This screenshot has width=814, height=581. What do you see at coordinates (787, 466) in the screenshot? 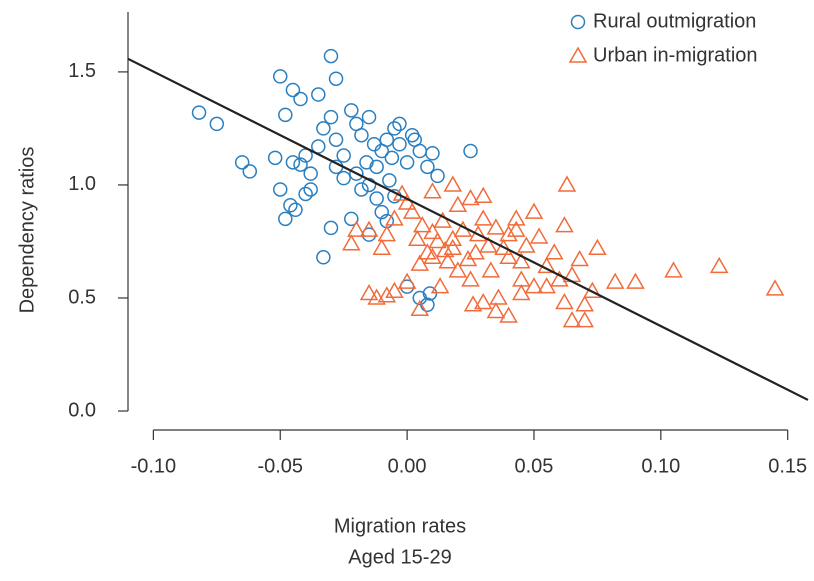
I see `x-tick-label: 0.15` at bounding box center [787, 466].